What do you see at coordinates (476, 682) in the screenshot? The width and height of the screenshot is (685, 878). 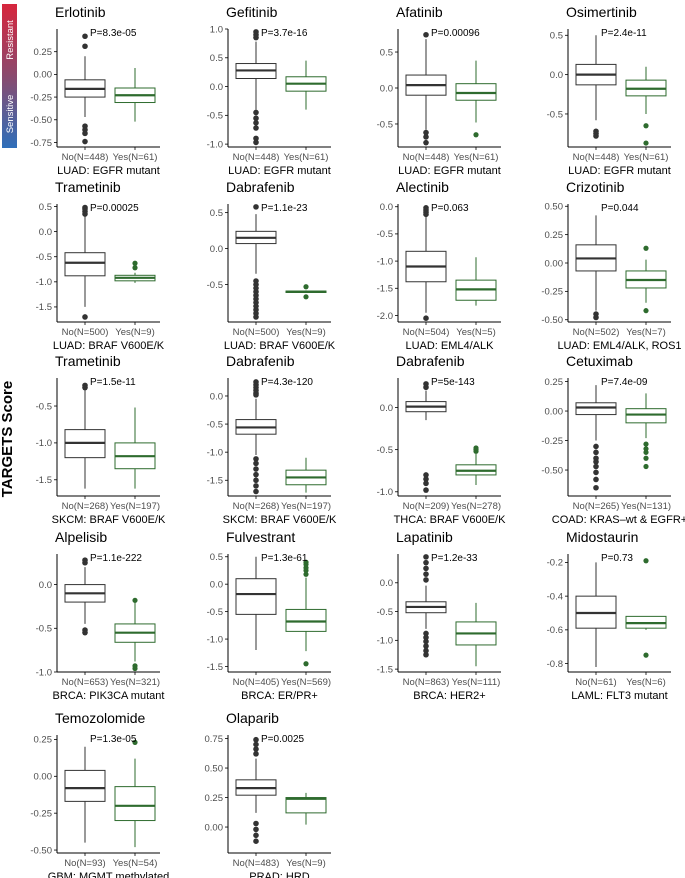 I see `x-tick-label: Yes(N=111)` at bounding box center [476, 682].